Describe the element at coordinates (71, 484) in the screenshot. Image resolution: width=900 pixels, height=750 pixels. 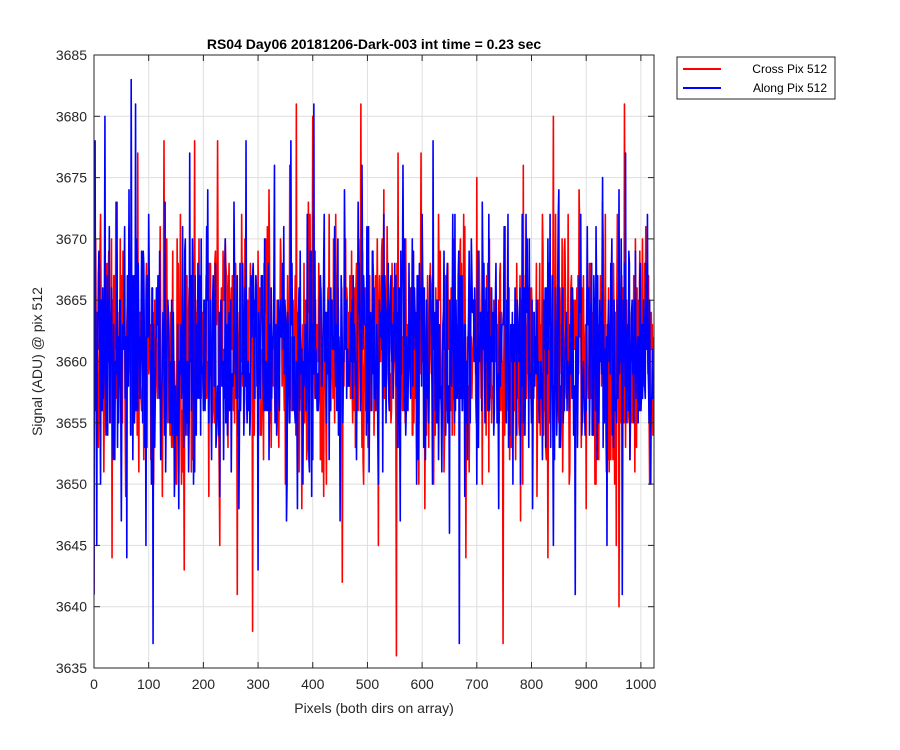
I see `y-tick-label: 3650` at that location.